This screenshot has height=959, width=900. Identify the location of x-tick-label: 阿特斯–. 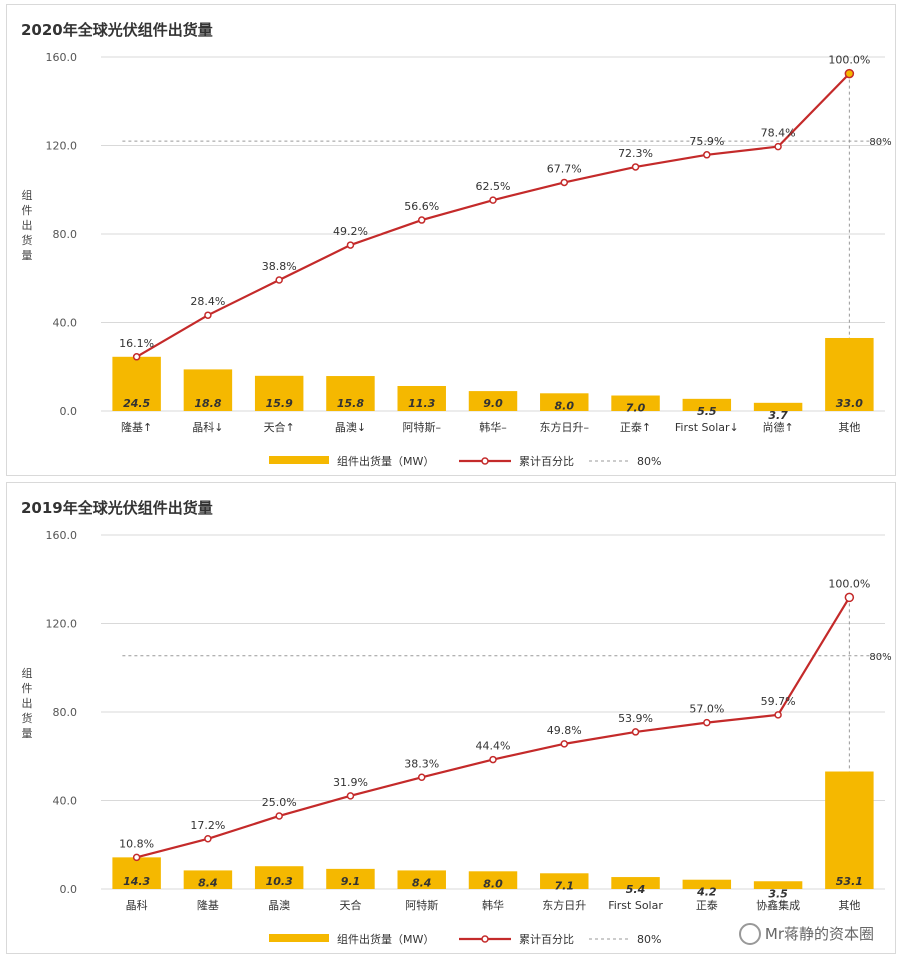
(421, 427).